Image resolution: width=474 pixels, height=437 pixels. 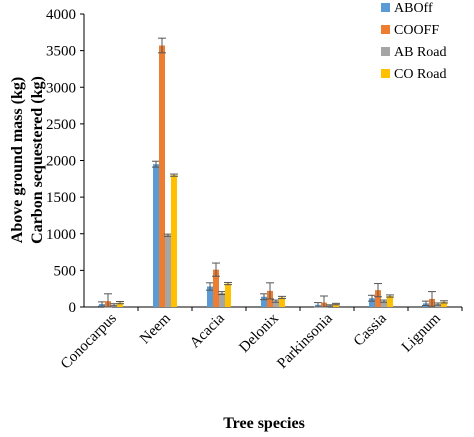 What do you see at coordinates (207, 330) in the screenshot?
I see `x-category-label: Acacia` at bounding box center [207, 330].